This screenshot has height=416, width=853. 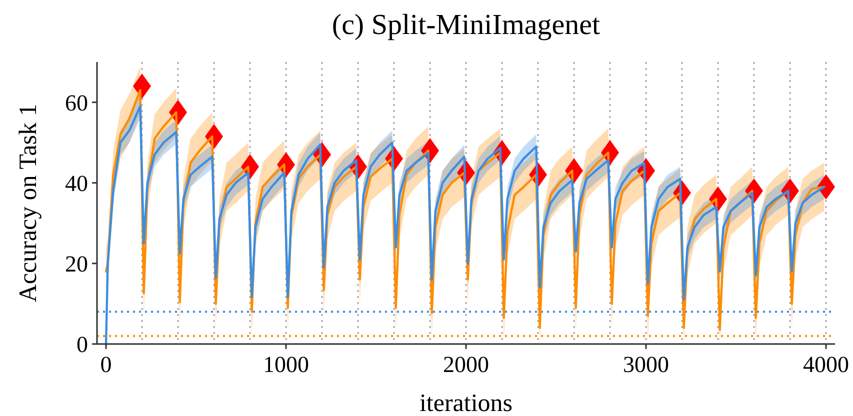 What do you see at coordinates (76, 103) in the screenshot?
I see `y-tick-label: 60` at bounding box center [76, 103].